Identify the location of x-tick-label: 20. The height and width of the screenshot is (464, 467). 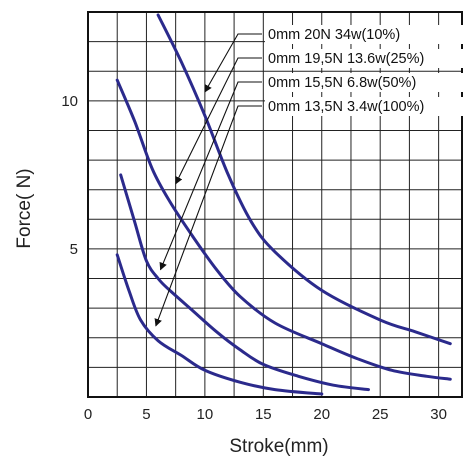
(321, 414).